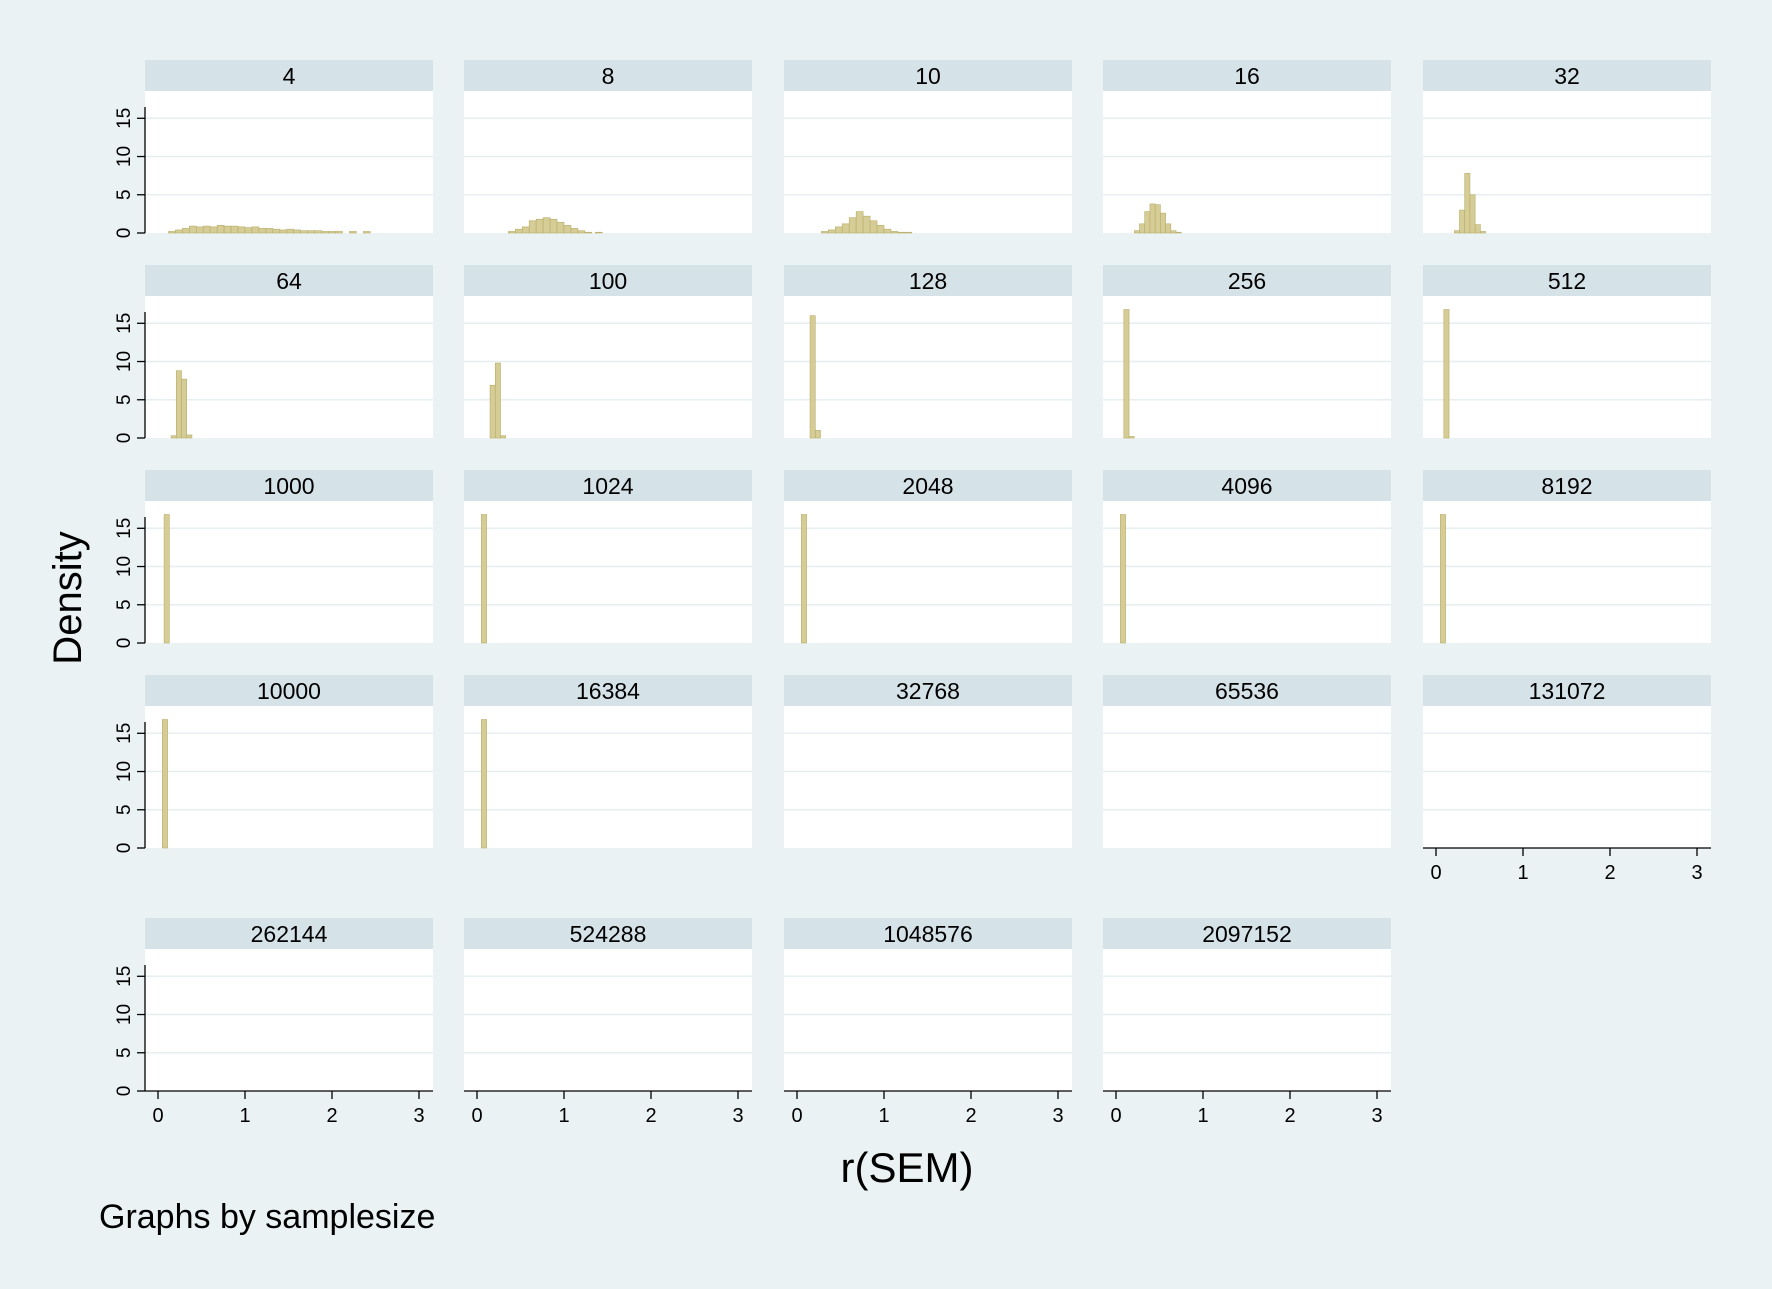 Image resolution: width=1772 pixels, height=1289 pixels. I want to click on panel-64: 64 0 5 10 15, so click(273, 354).